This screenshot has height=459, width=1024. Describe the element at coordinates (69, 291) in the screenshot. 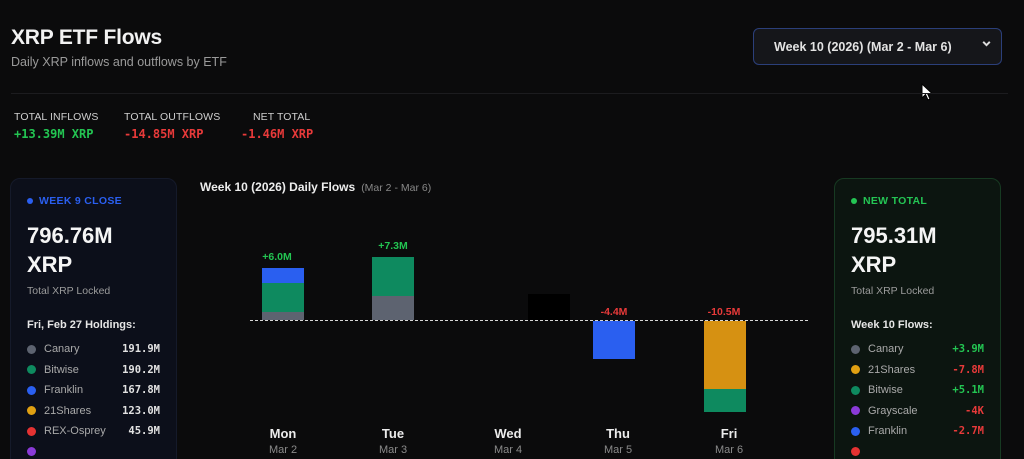

I see `week9-total-caption: Total XRP Locked` at that location.